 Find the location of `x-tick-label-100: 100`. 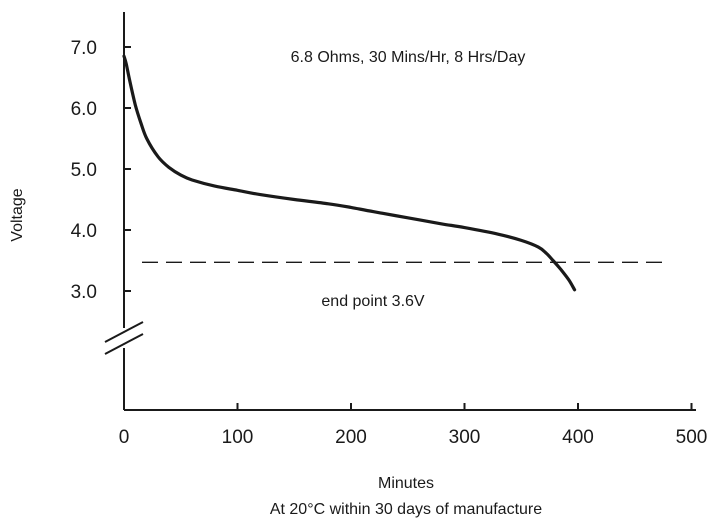

x-tick-label-100: 100 is located at coordinates (238, 437).